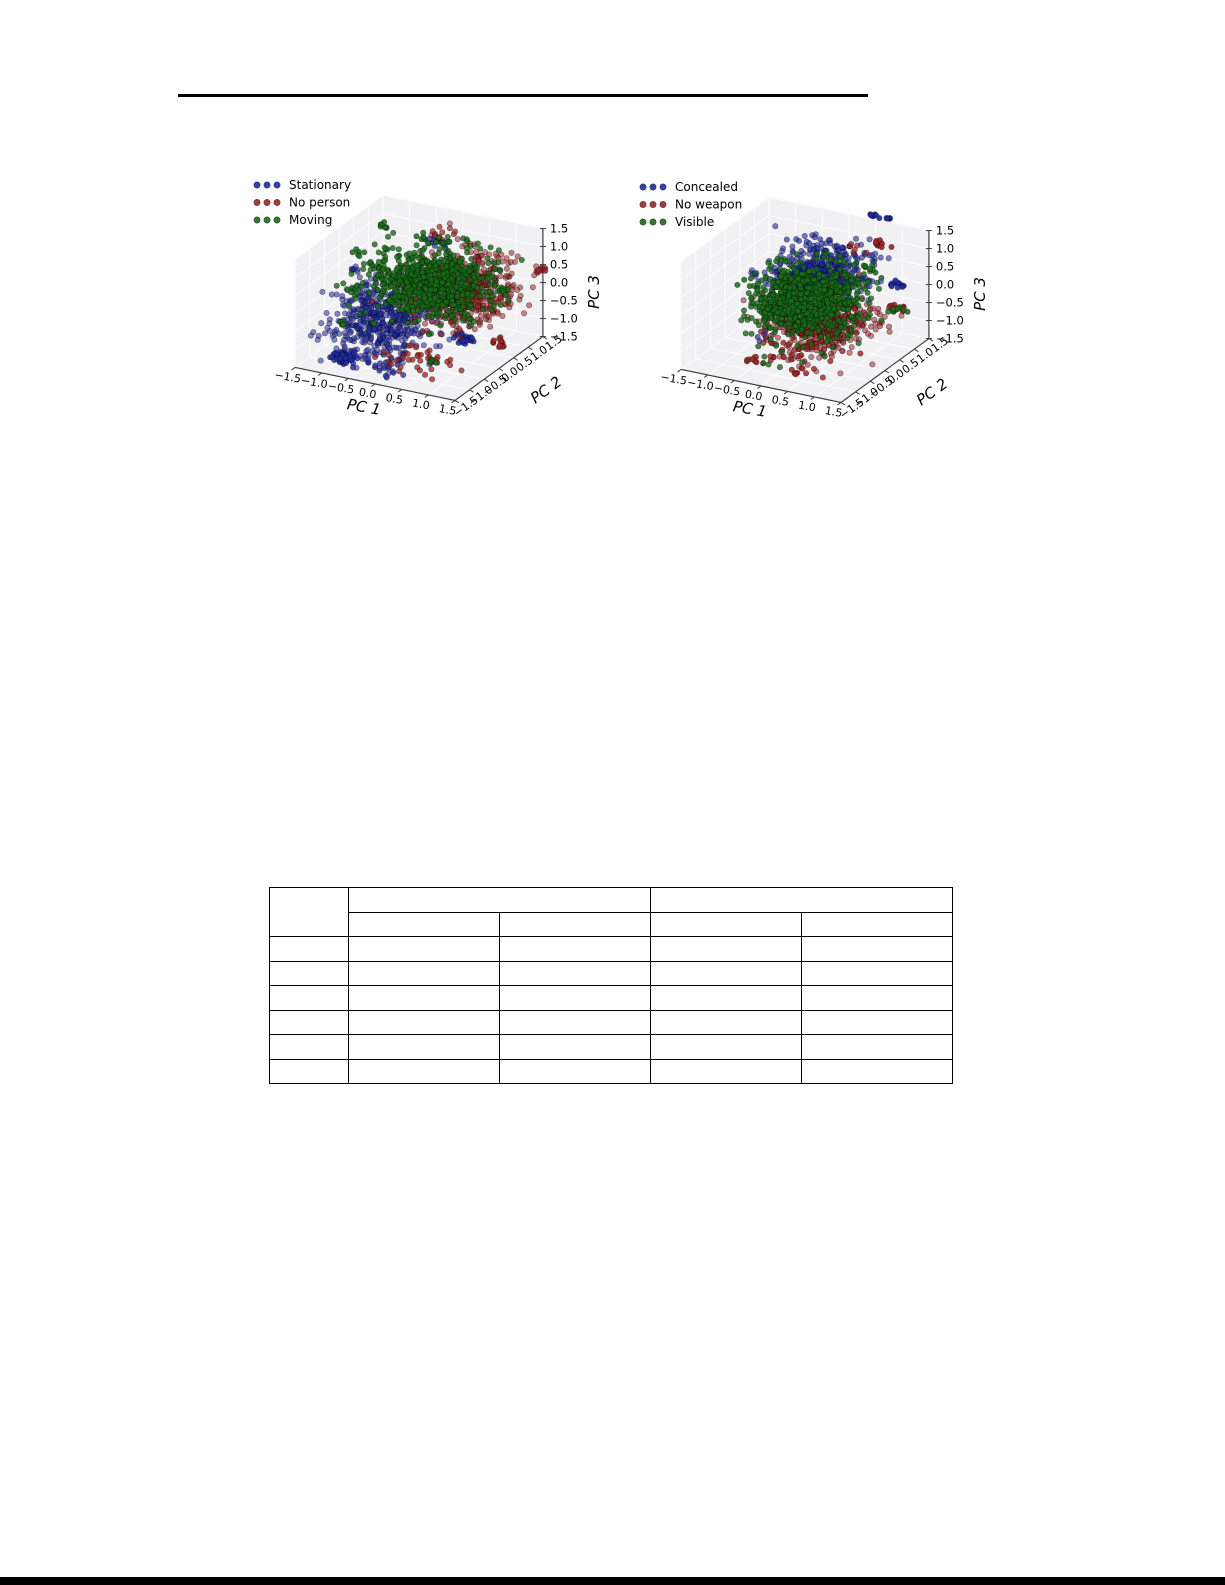  Describe the element at coordinates (950, 321) in the screenshot. I see `z-tick-label: −1.0` at that location.